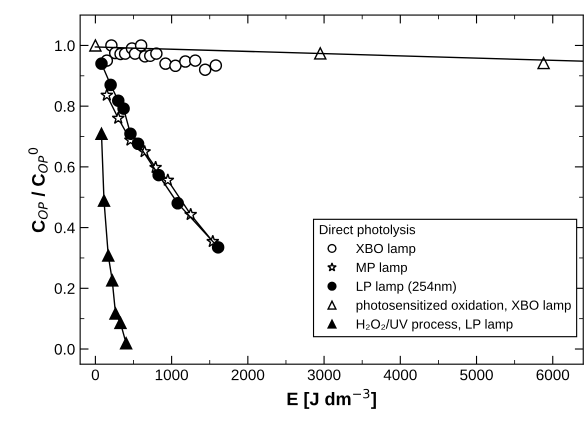 The width and height of the screenshot is (585, 431). What do you see at coordinates (65, 46) in the screenshot?
I see `y-tick-label: 1.0` at bounding box center [65, 46].